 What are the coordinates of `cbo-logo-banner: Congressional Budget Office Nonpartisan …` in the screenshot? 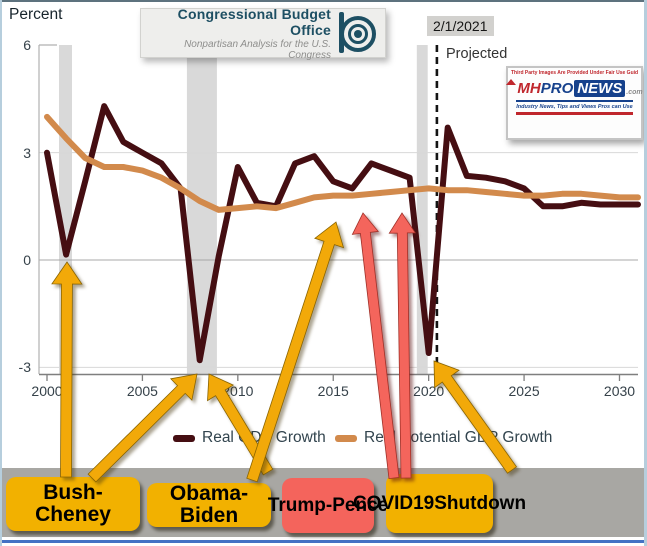 It's located at (263, 33).